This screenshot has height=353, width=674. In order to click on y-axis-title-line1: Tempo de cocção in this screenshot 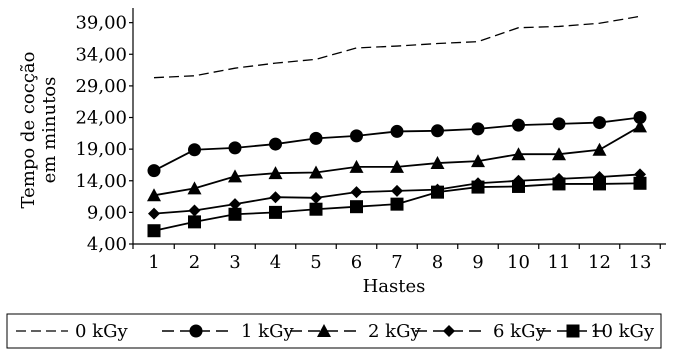, I will do `click(28, 130)`.